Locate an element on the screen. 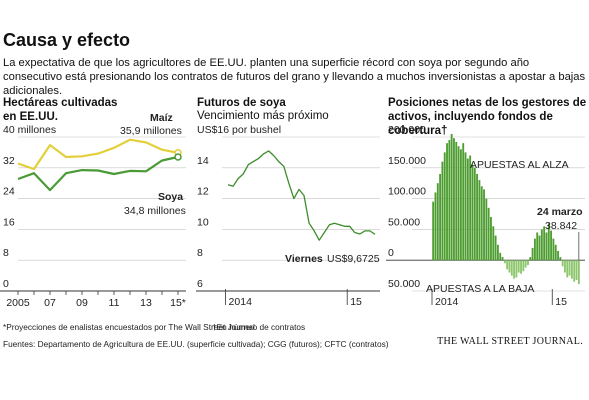  y-tick-label: 6 is located at coordinates (200, 284).